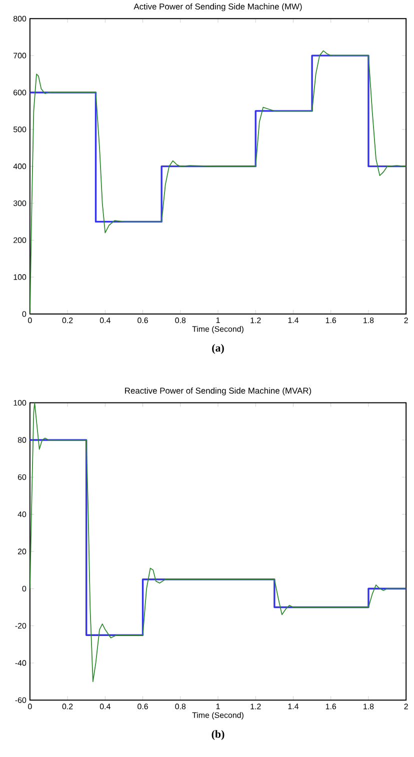 This screenshot has width=414, height=757. Describe the element at coordinates (218, 7) in the screenshot. I see `chart-title: Active Power of Sending Side Machine (MW)` at that location.